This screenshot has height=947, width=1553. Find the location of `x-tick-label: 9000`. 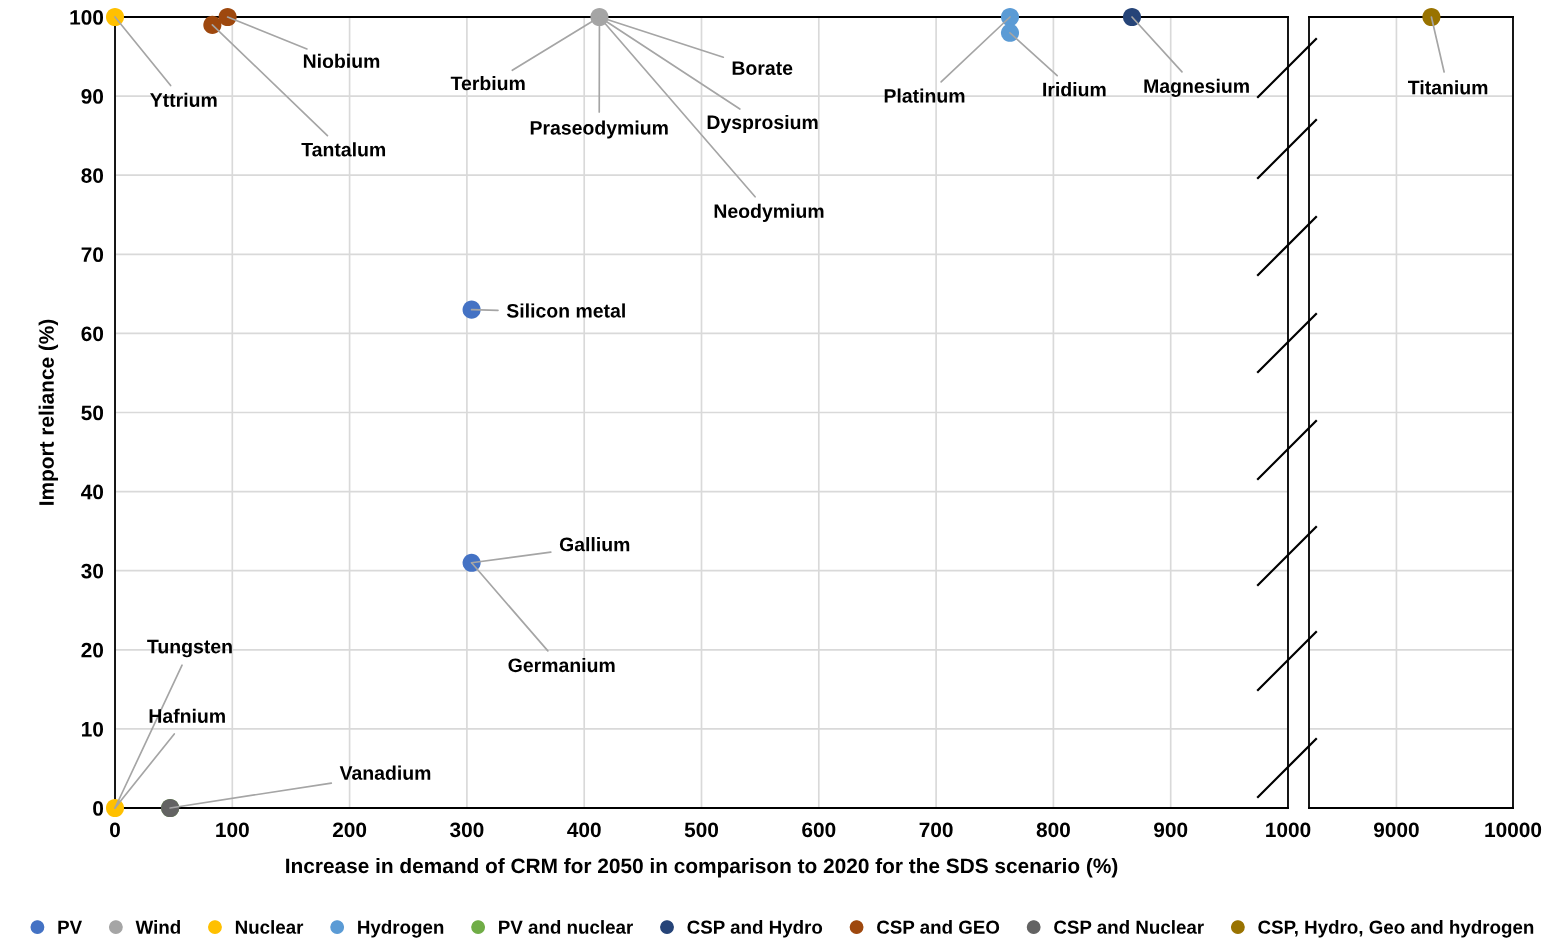

x-tick-label: 9000 is located at coordinates (1396, 830).